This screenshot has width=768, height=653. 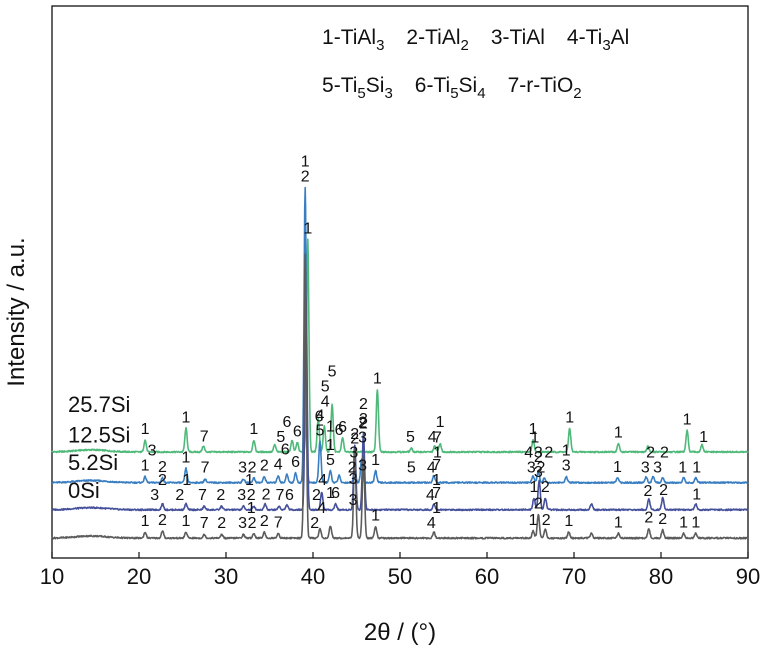 What do you see at coordinates (487, 576) in the screenshot?
I see `x-tick-label: 60` at bounding box center [487, 576].